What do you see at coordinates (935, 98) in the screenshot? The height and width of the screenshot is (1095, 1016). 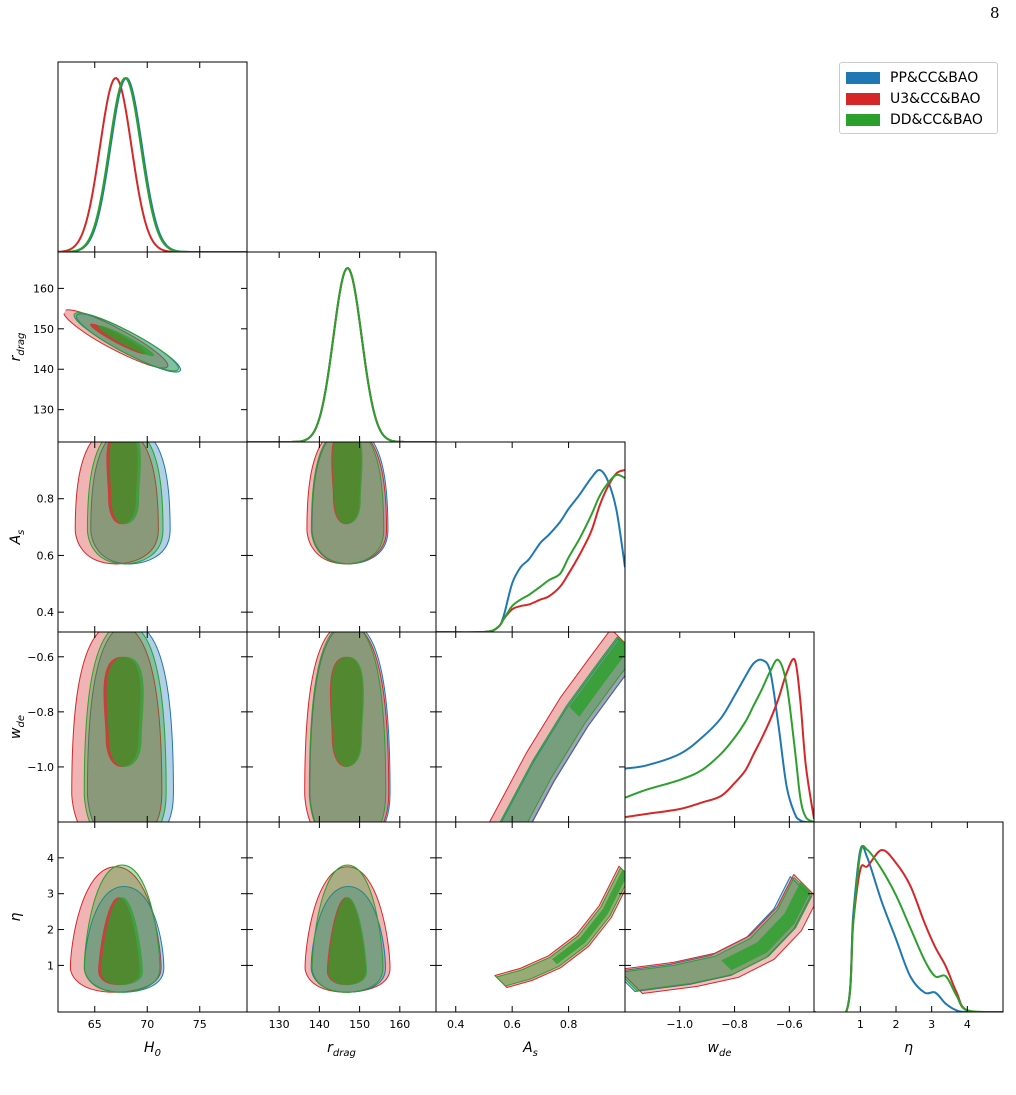 I see `legend-label-u3: U3&CC&BAO` at bounding box center [935, 98].